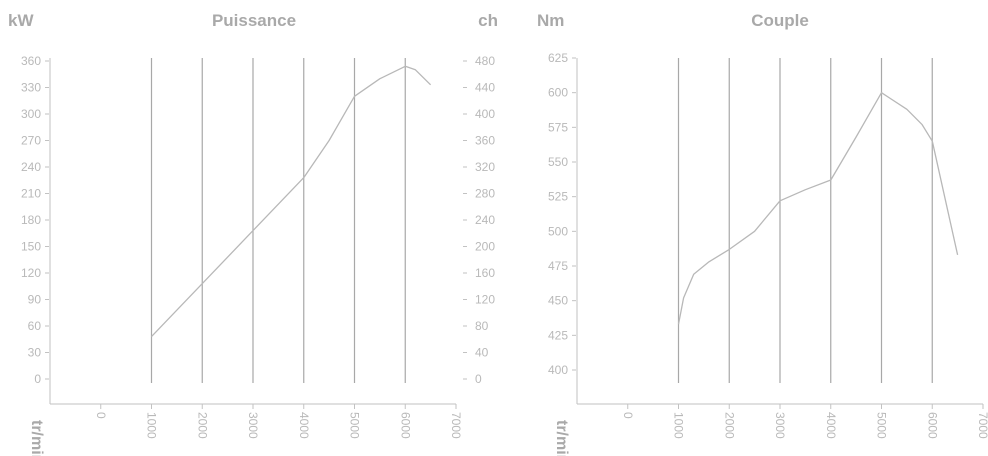 This screenshot has height=456, width=988. What do you see at coordinates (31, 141) in the screenshot?
I see `y-tick-label: 270` at bounding box center [31, 141].